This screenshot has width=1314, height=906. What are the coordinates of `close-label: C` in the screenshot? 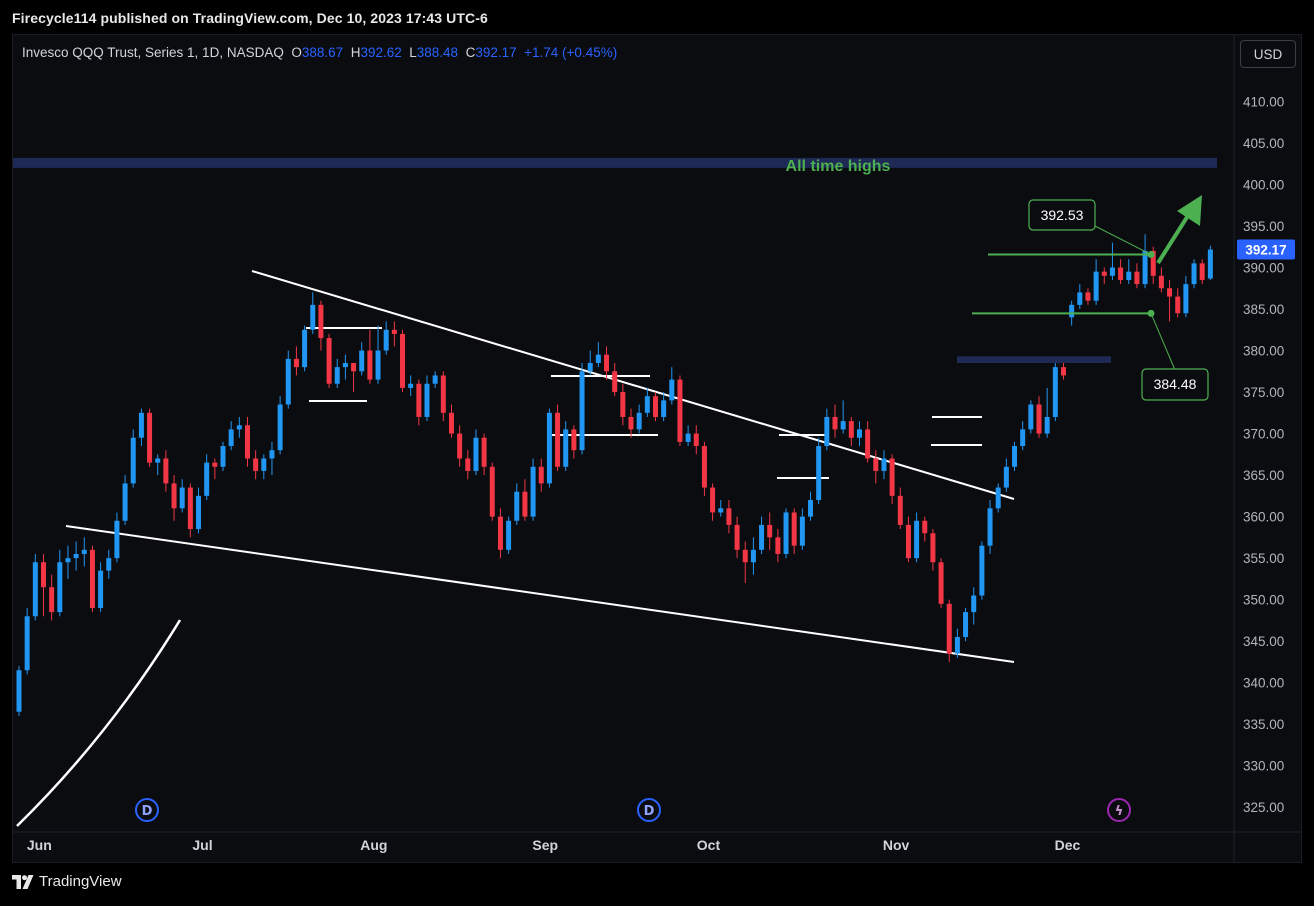 It's located at (470, 52).